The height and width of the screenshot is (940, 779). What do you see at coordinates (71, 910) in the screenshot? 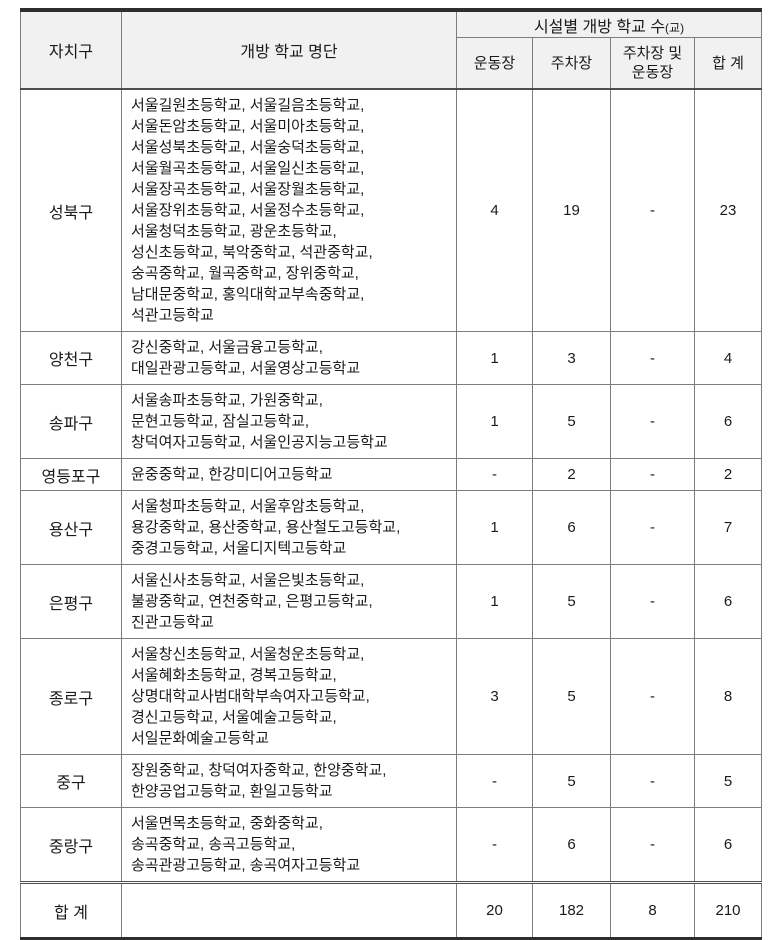
I see `total-row-label: 합 계` at bounding box center [71, 910].